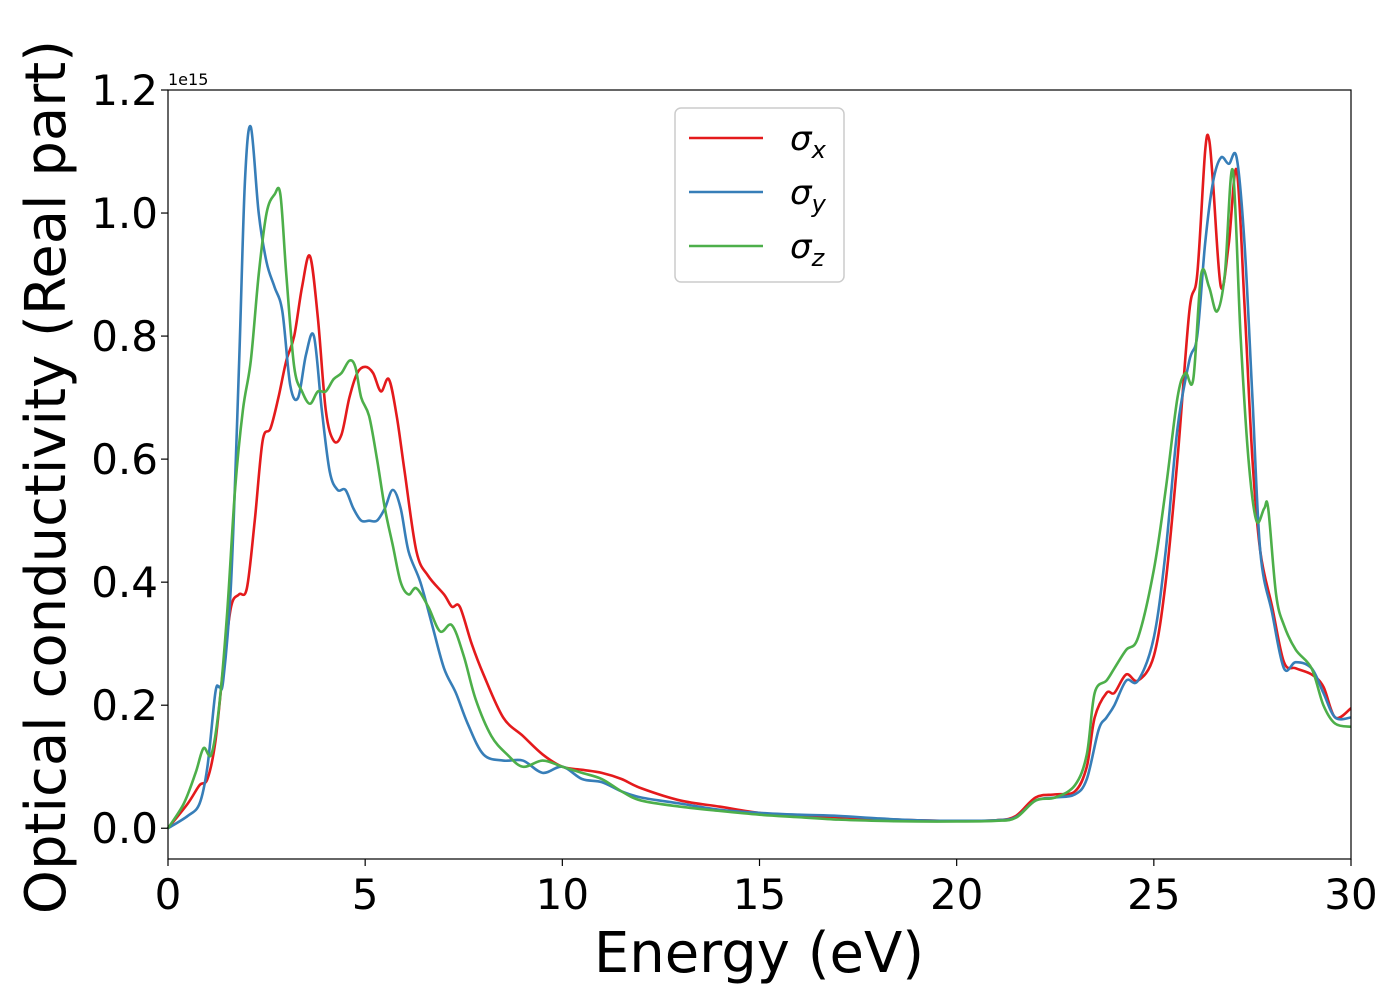 This screenshot has width=1400, height=1000. Describe the element at coordinates (124, 828) in the screenshot. I see `y-tick-label: 0.0` at that location.